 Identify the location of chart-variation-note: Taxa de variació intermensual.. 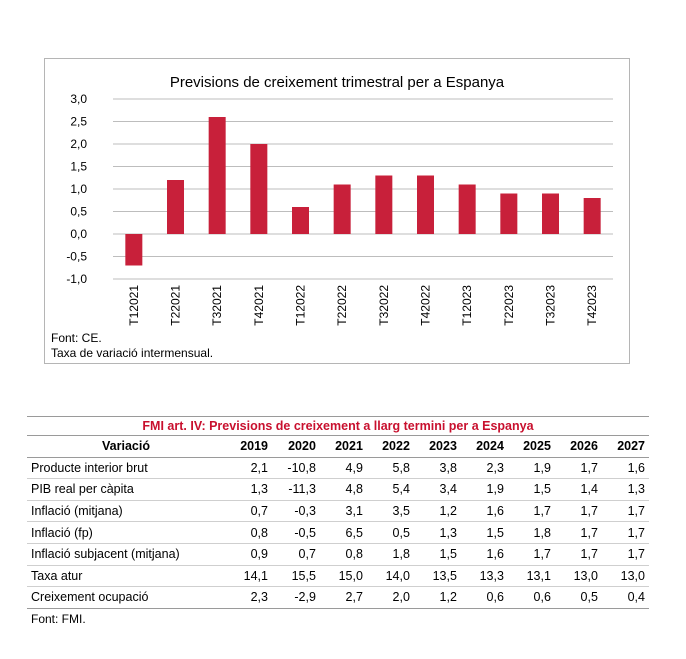
(132, 353).